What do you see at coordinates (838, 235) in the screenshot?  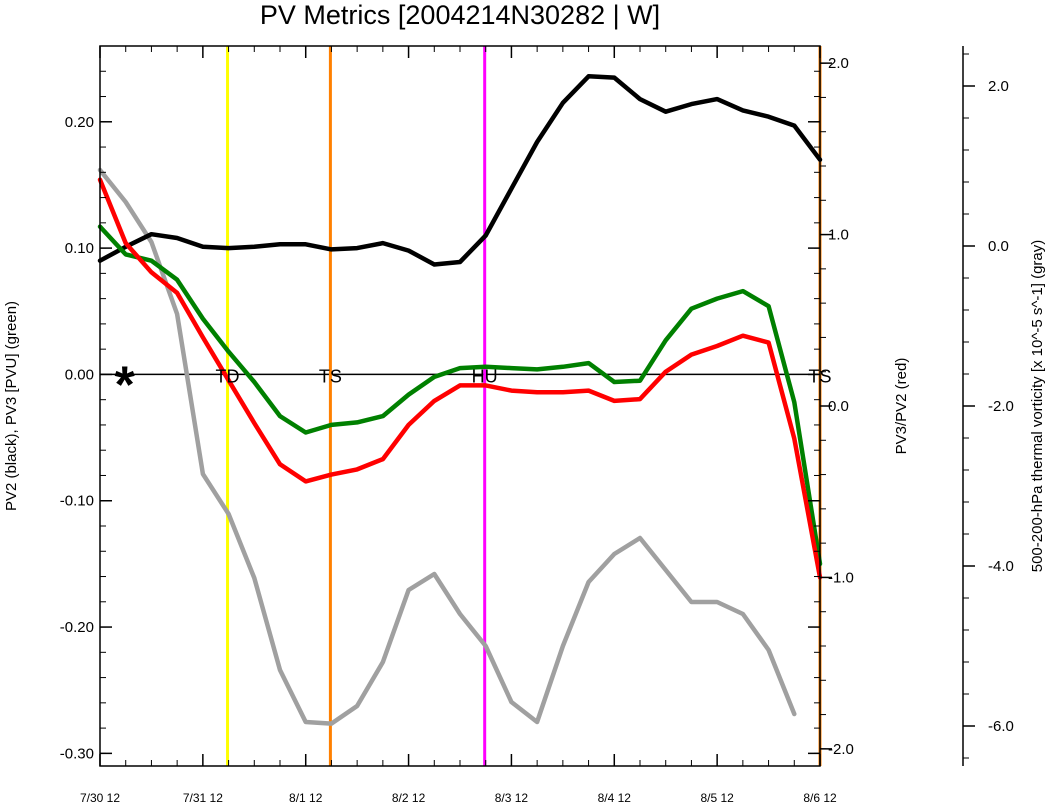 I see `right-tick-label: 1.0` at bounding box center [838, 235].